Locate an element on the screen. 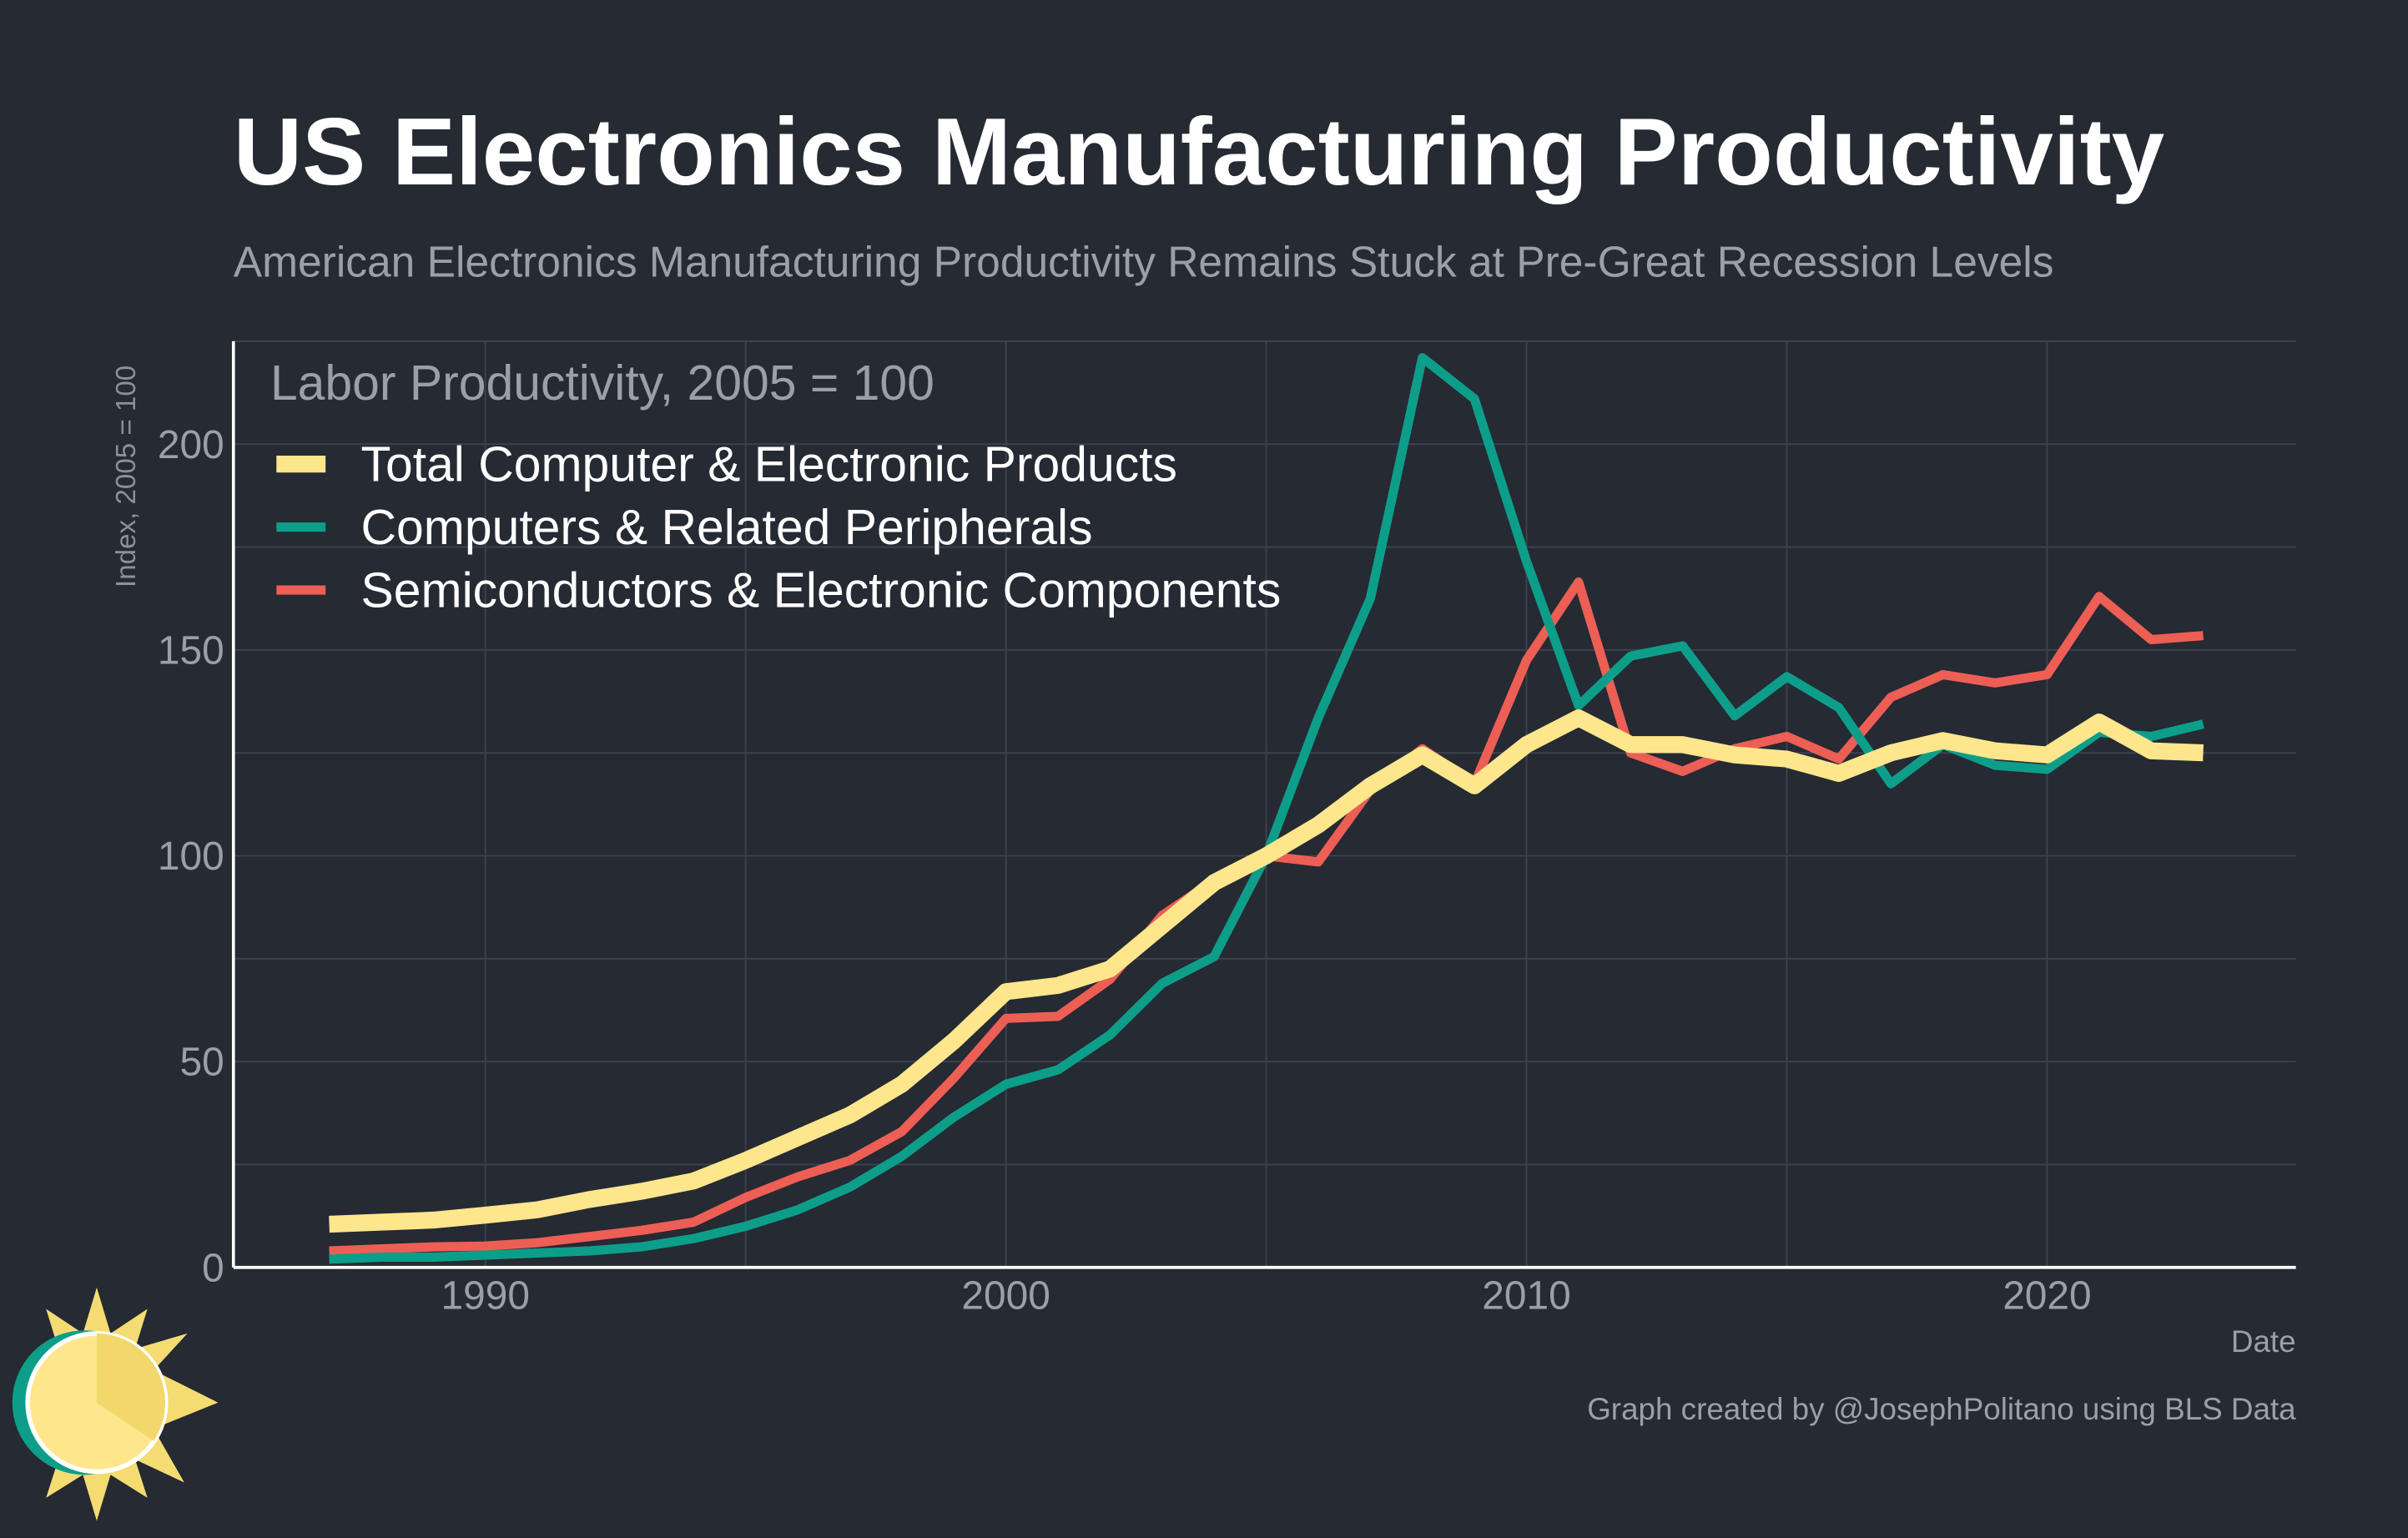 The width and height of the screenshot is (2408, 1538). x-tick-label: 2010 is located at coordinates (1526, 1295).